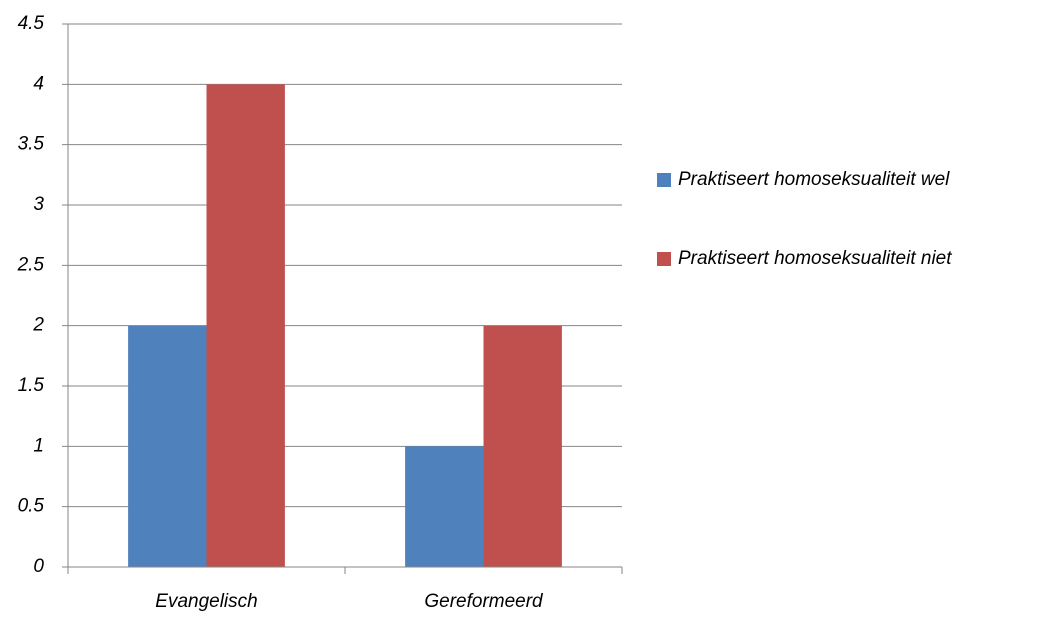 Image resolution: width=1037 pixels, height=617 pixels. I want to click on y-tick-label: 4.5, so click(31, 23).